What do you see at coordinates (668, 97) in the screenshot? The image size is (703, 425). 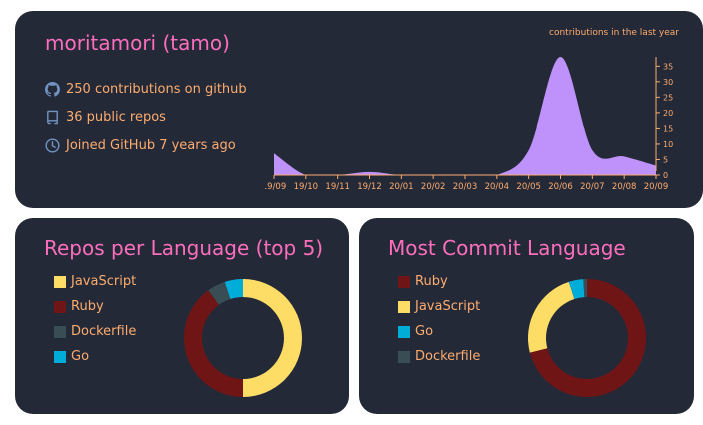 I see `y-tick-label: 25` at bounding box center [668, 97].